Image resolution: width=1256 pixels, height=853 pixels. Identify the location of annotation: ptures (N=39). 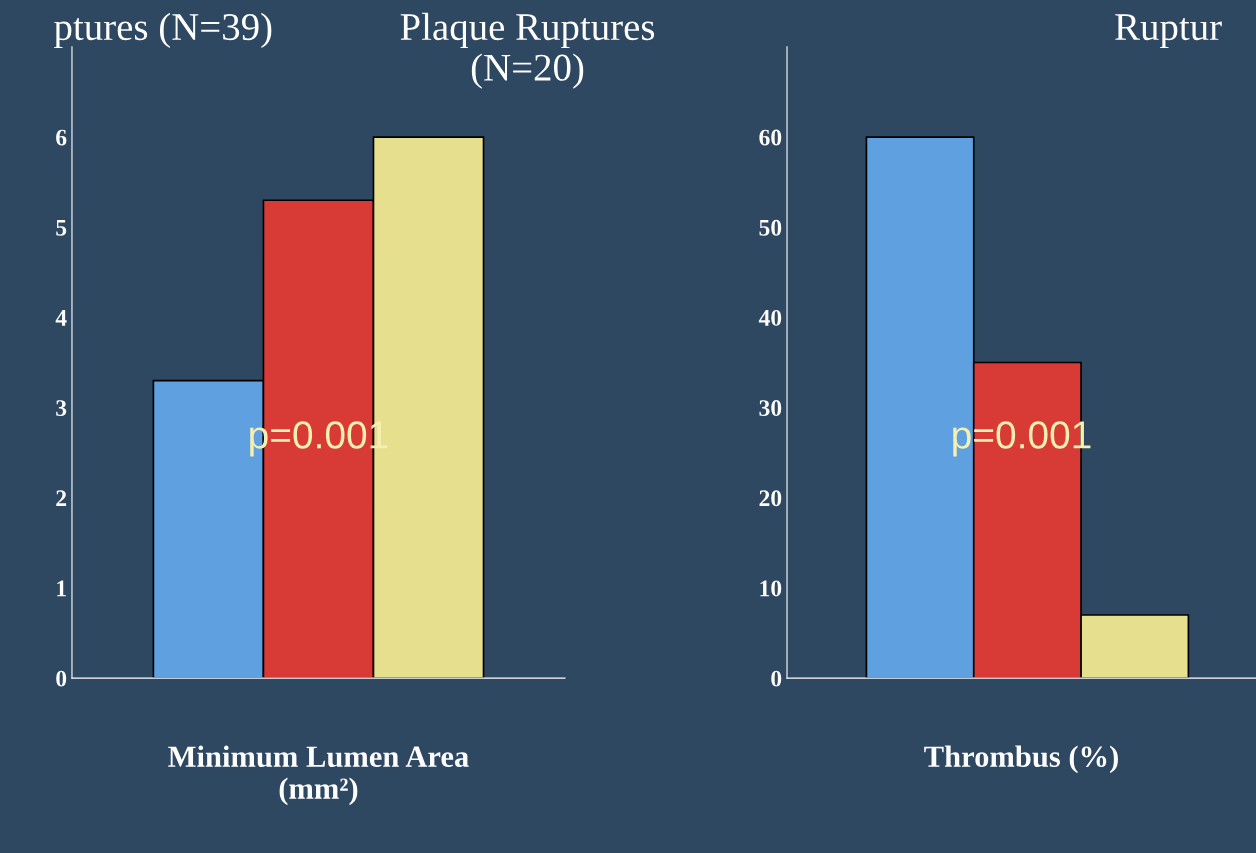
(163, 30).